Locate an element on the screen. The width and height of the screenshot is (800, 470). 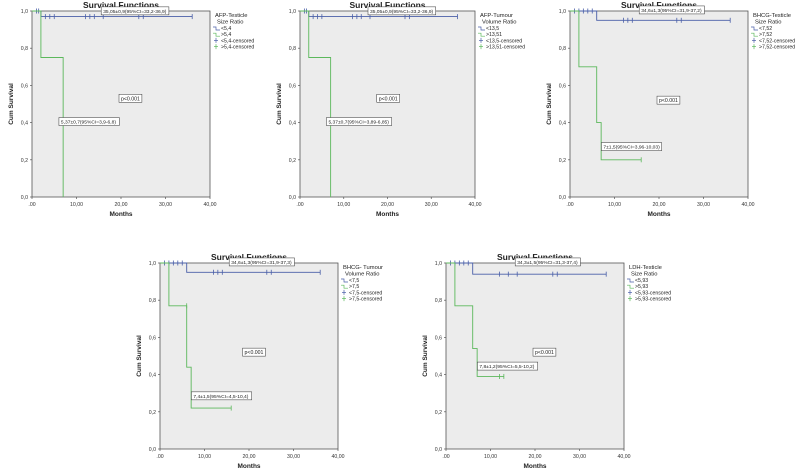
chart-4-legend-item: <7,5 is located at coordinates (354, 281).